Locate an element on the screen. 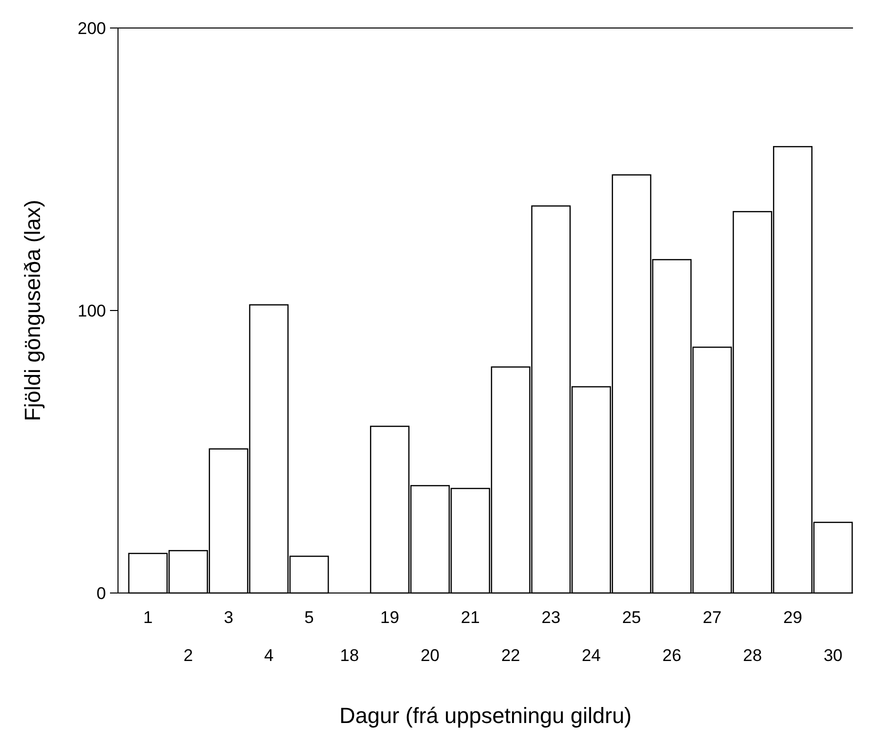  x-tick-label: 29 is located at coordinates (792, 617).